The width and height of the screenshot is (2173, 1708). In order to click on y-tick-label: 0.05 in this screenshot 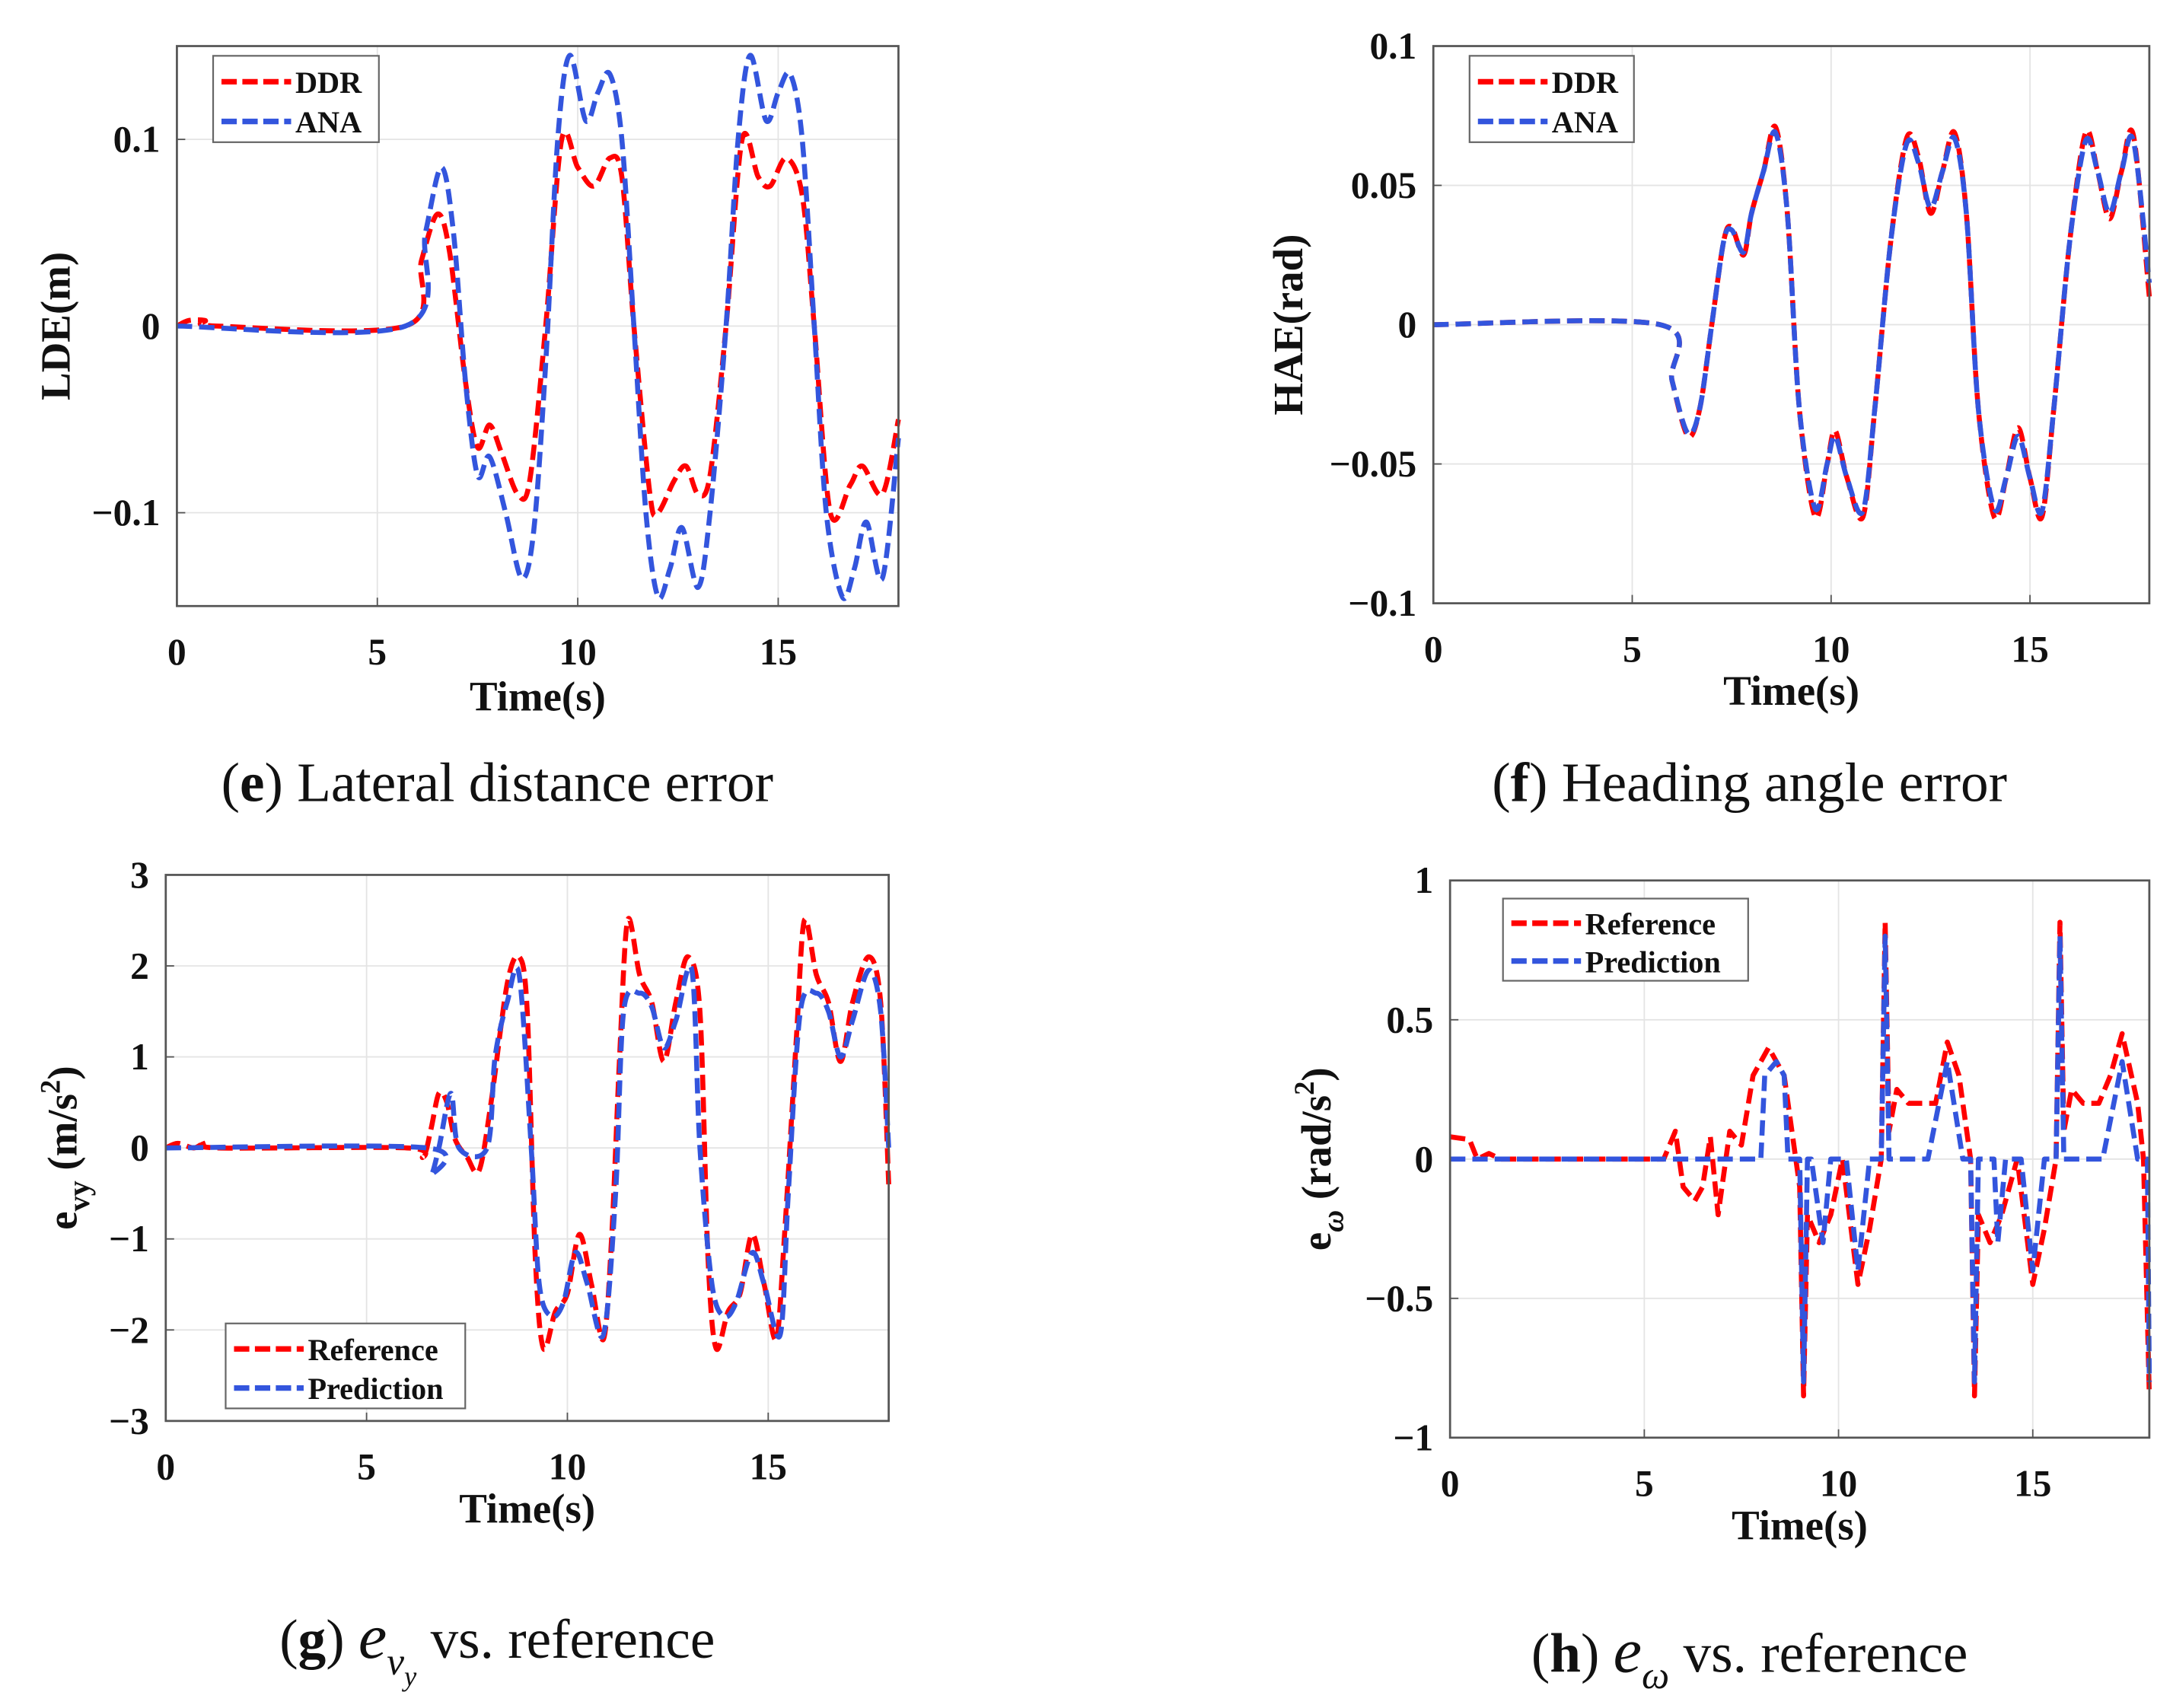, I will do `click(1383, 185)`.